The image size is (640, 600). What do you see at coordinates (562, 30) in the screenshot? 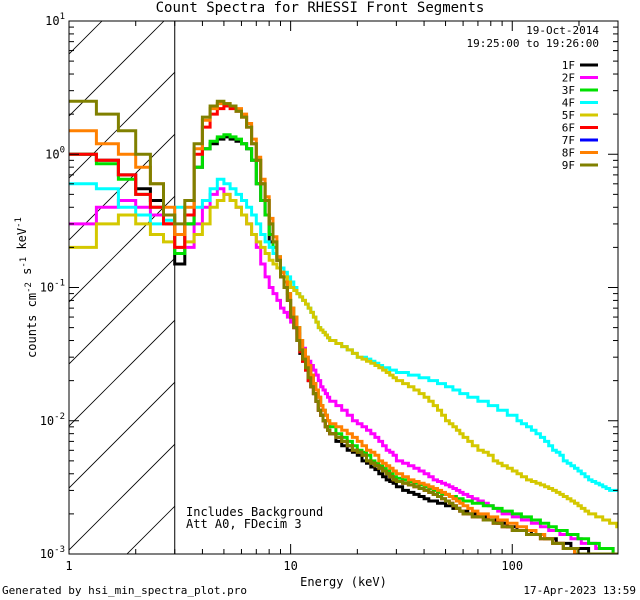
I see `legend-date: 19-Oct-2014` at bounding box center [562, 30].